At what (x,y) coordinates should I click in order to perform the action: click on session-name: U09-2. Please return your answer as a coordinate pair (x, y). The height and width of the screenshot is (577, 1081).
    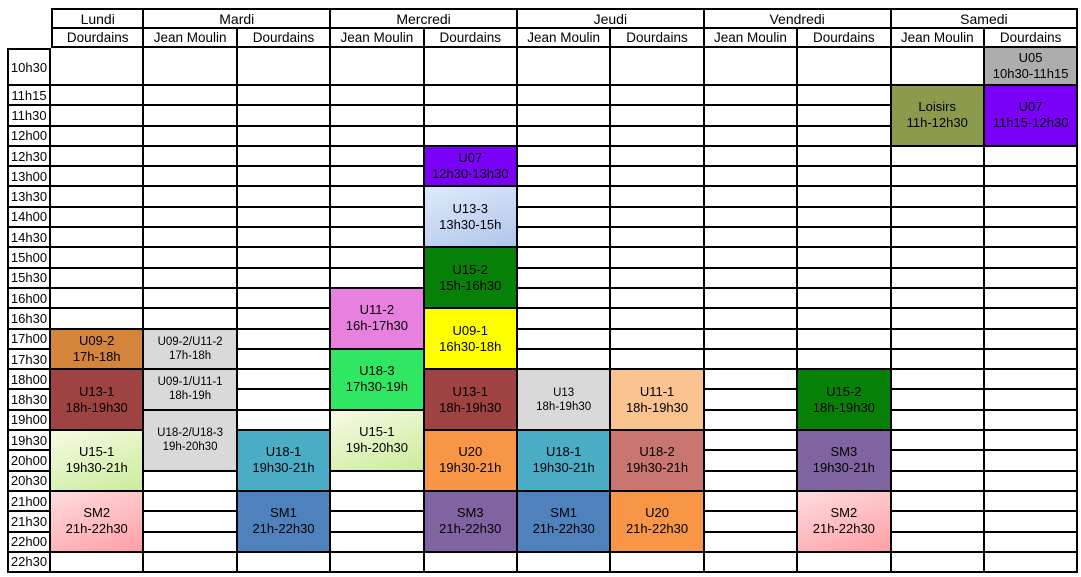
    Looking at the image, I should click on (96, 340).